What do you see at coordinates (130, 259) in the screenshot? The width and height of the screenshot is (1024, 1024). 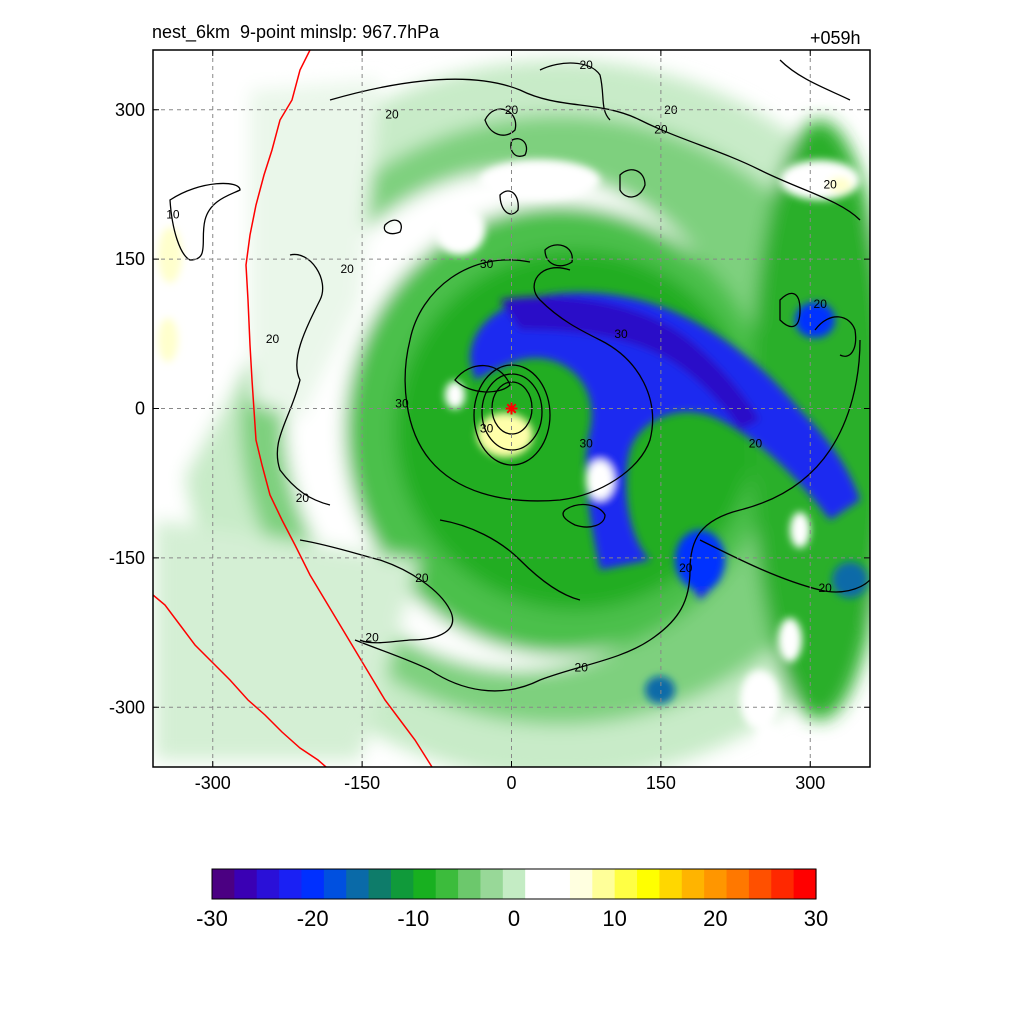 I see `y-tick-label: 150` at bounding box center [130, 259].